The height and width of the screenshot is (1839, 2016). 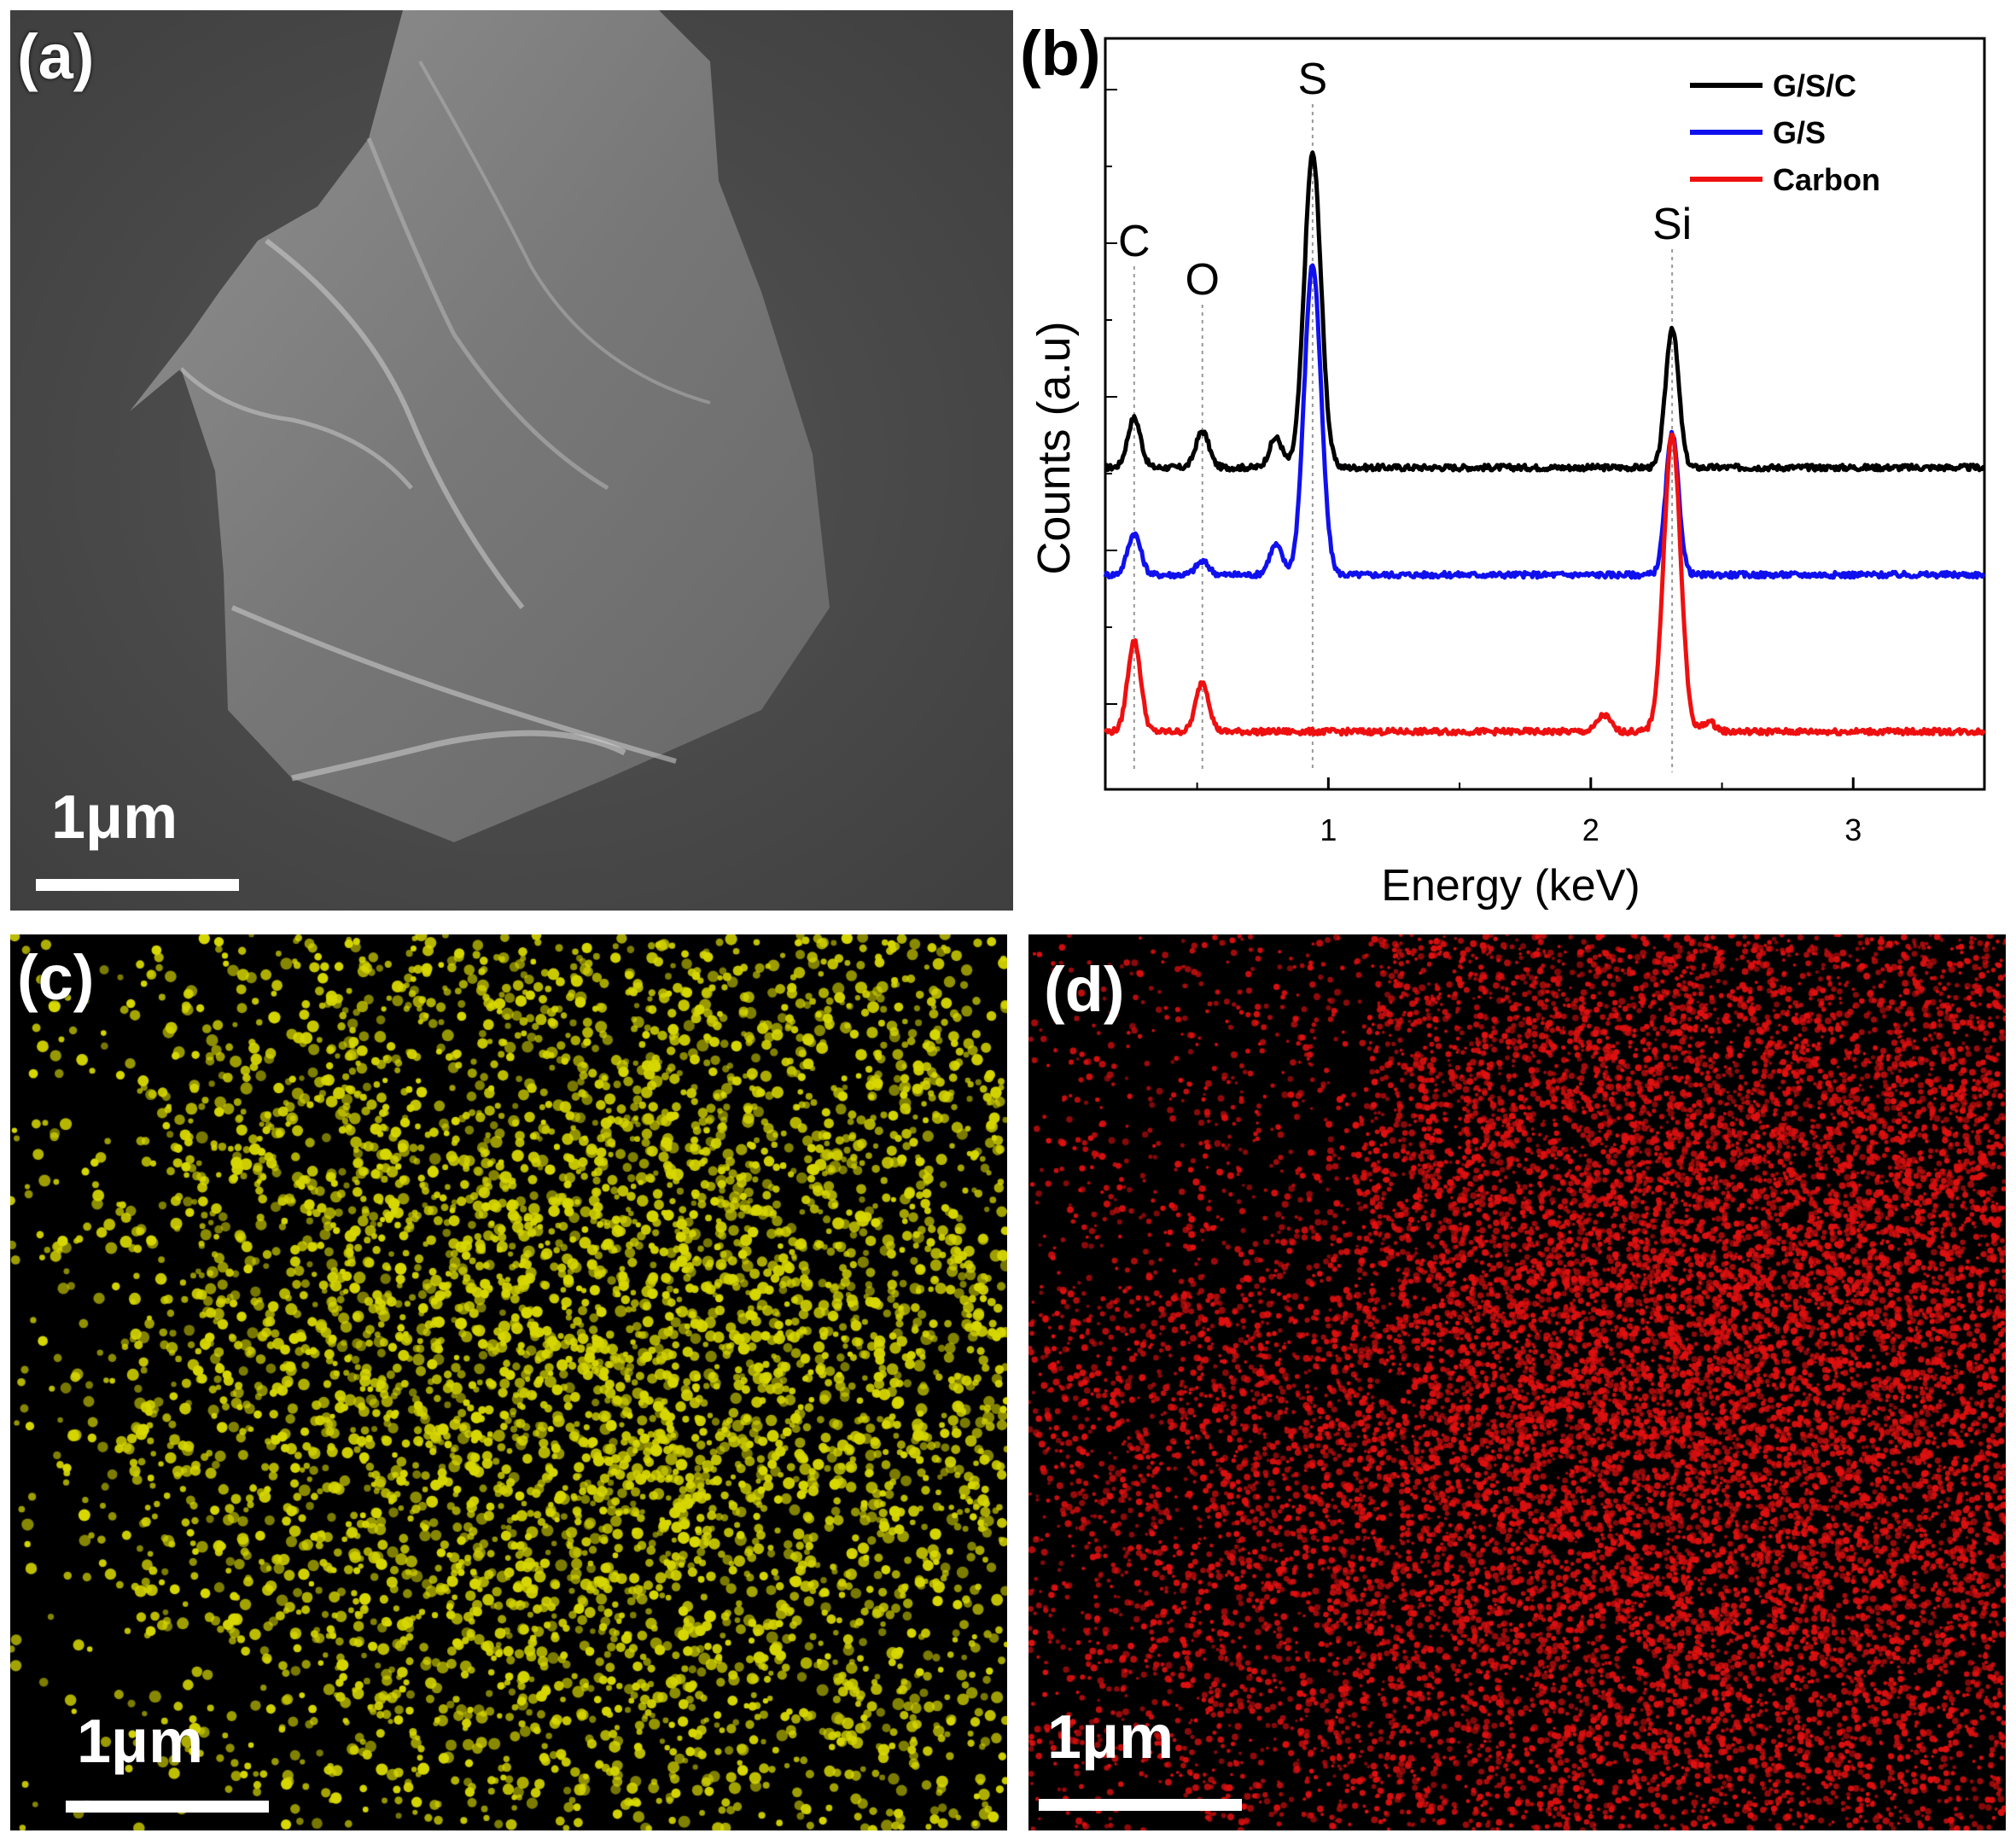 What do you see at coordinates (56, 56) in the screenshot?
I see `panel-label-a: (a)` at bounding box center [56, 56].